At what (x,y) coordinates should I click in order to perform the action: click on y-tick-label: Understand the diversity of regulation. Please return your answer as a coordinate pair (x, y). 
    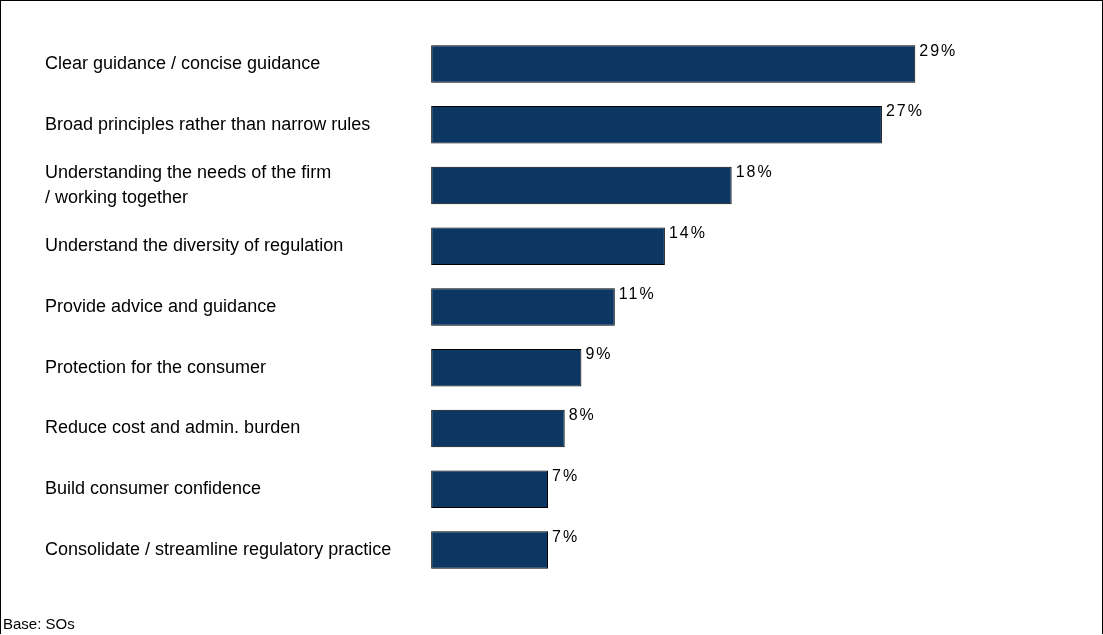
    Looking at the image, I should click on (194, 245).